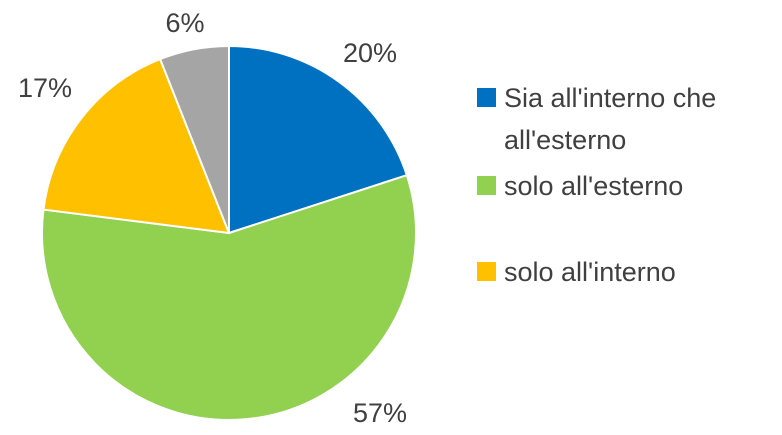 The width and height of the screenshot is (782, 435). I want to click on legend-entry: solo all'esterno, so click(627, 186).